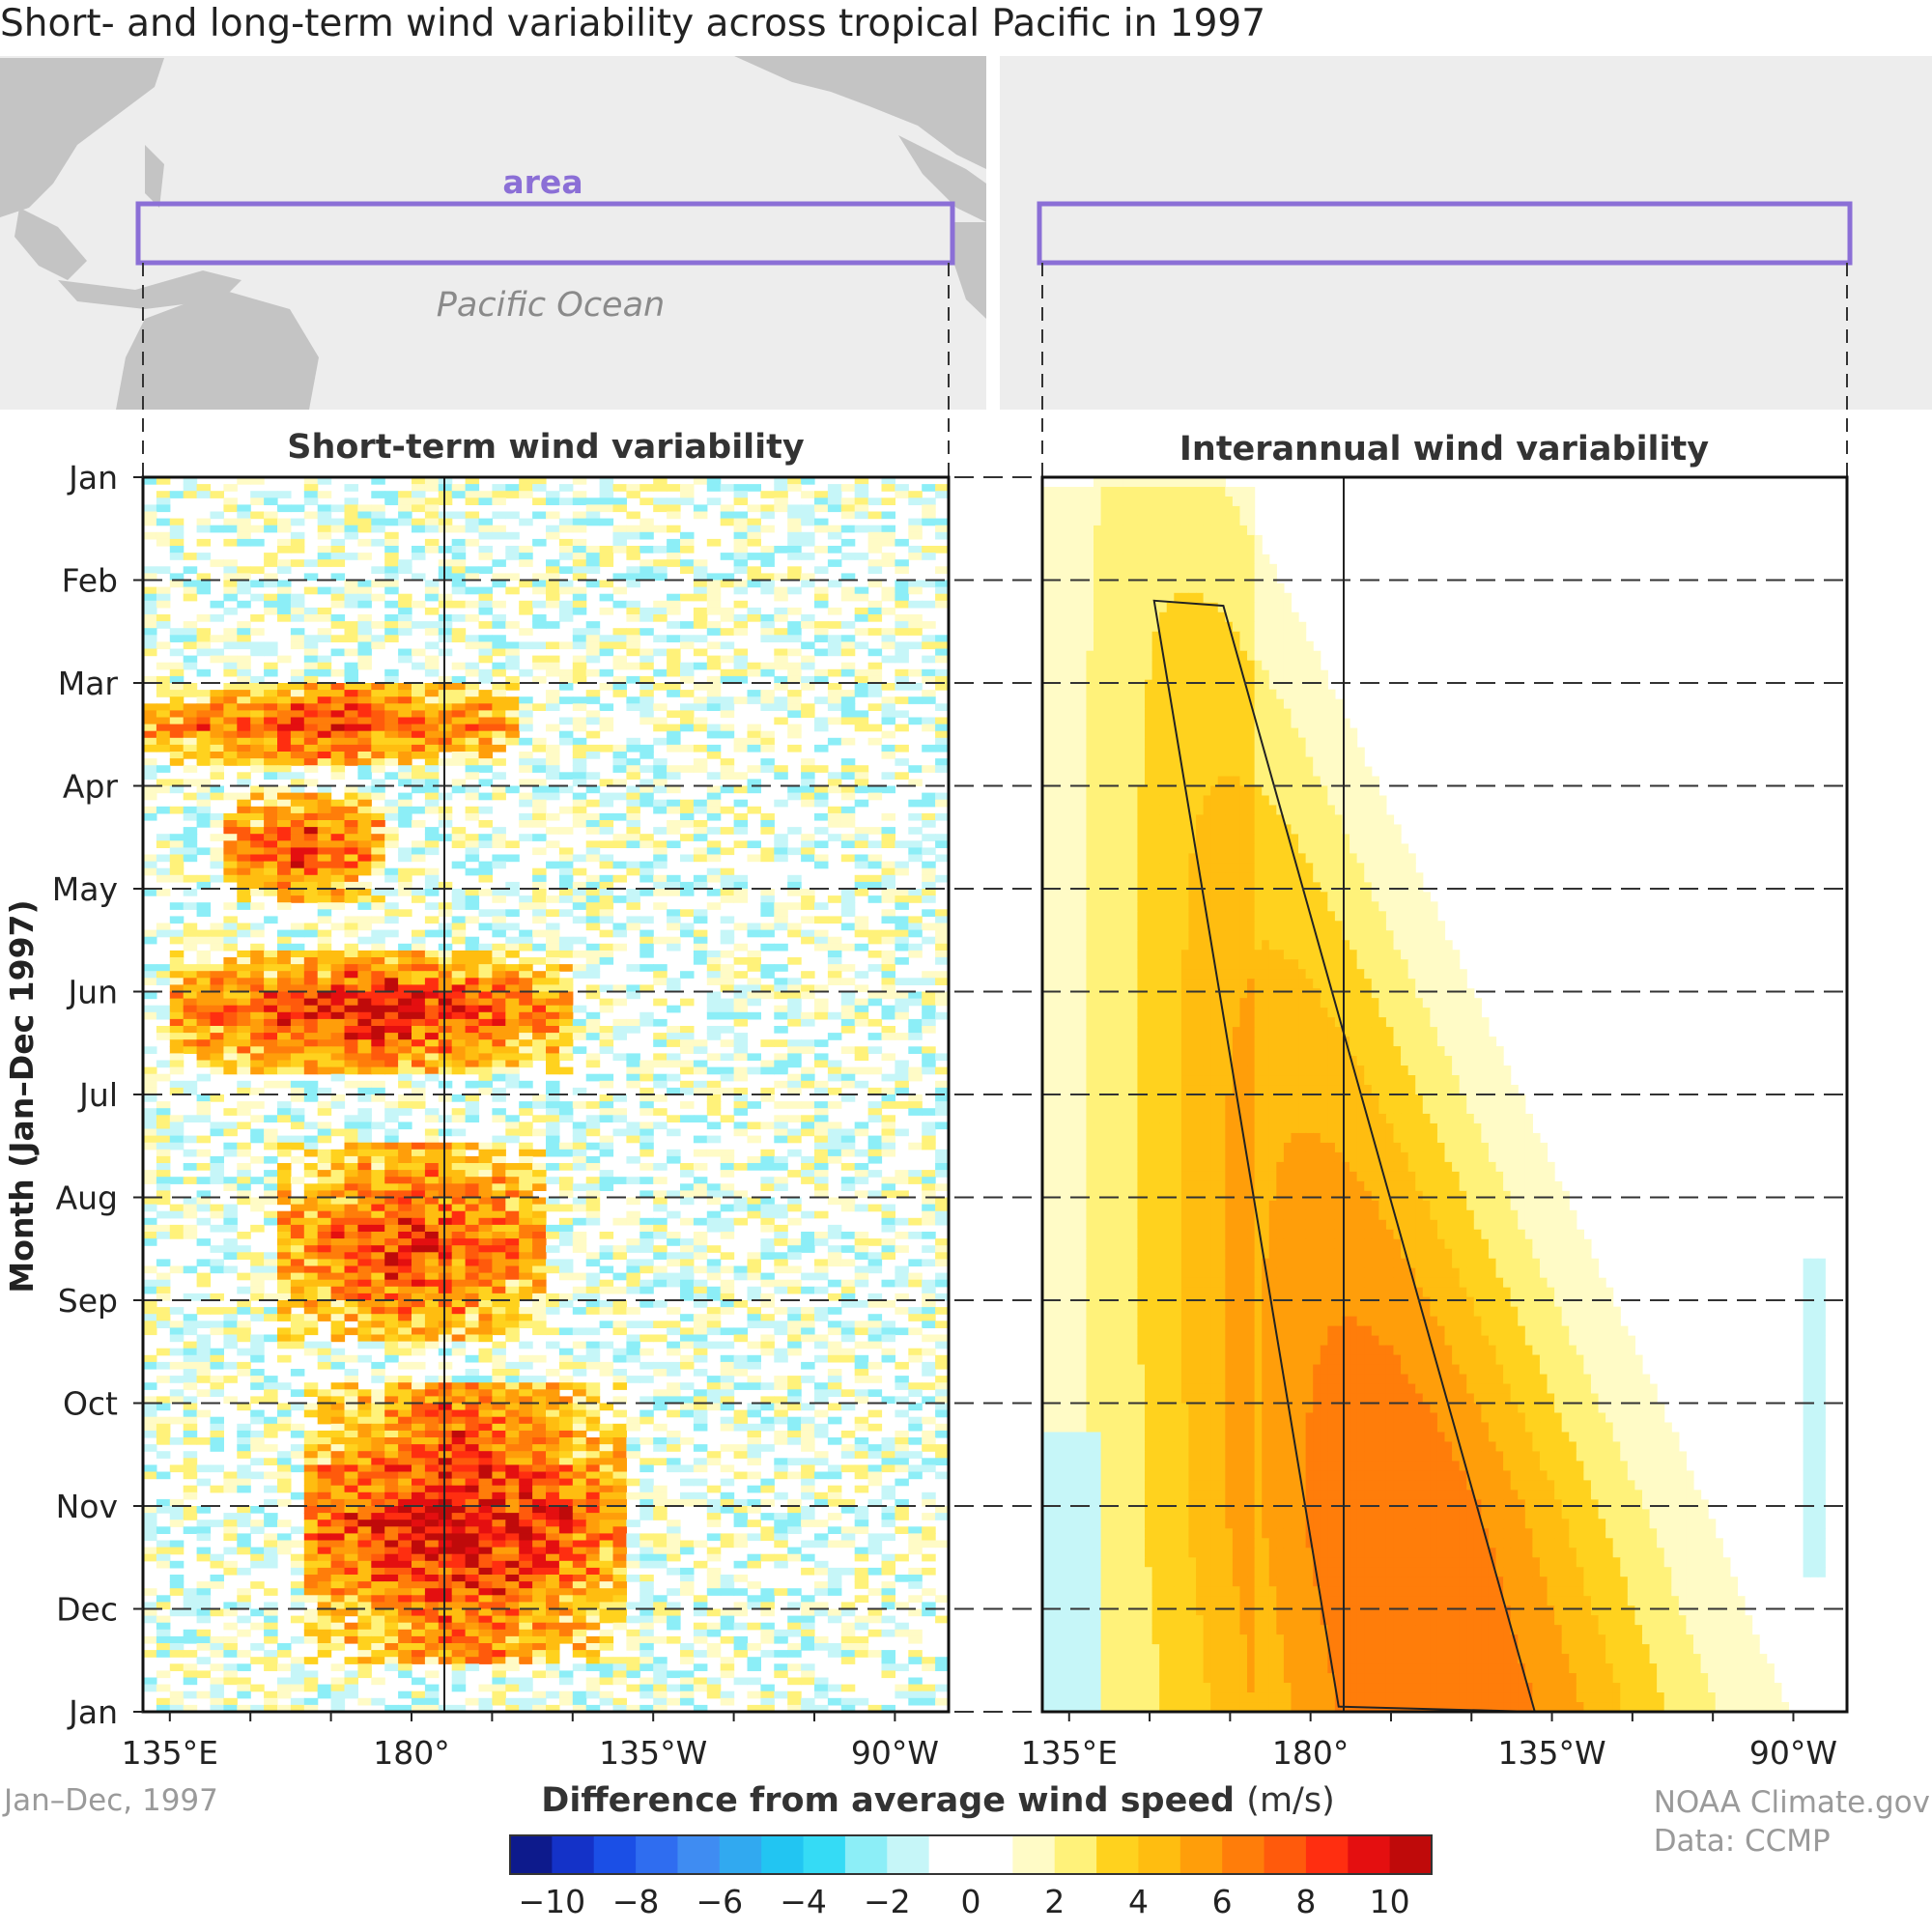 Image resolution: width=1932 pixels, height=1932 pixels. What do you see at coordinates (85, 889) in the screenshot?
I see `y-tick-label: May` at bounding box center [85, 889].